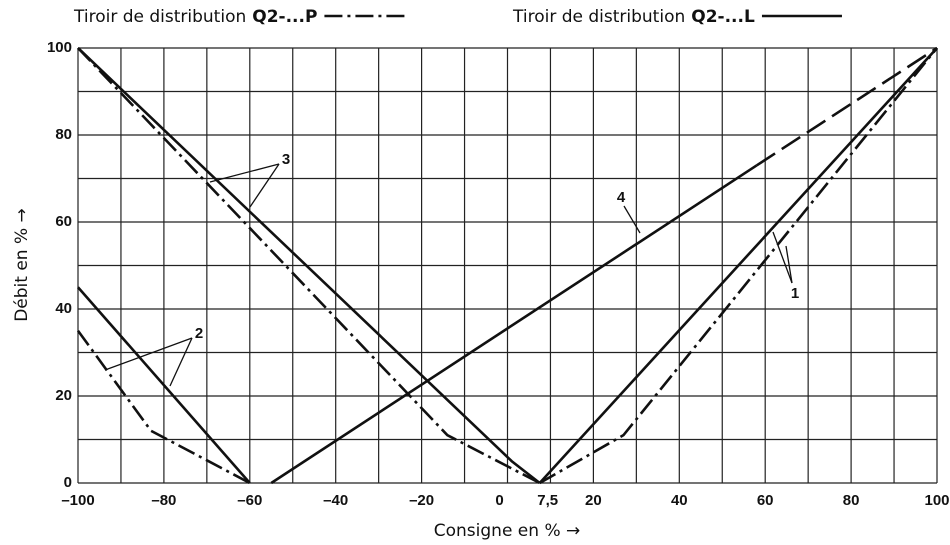  What do you see at coordinates (795, 293) in the screenshot?
I see `annotation: 1` at bounding box center [795, 293].